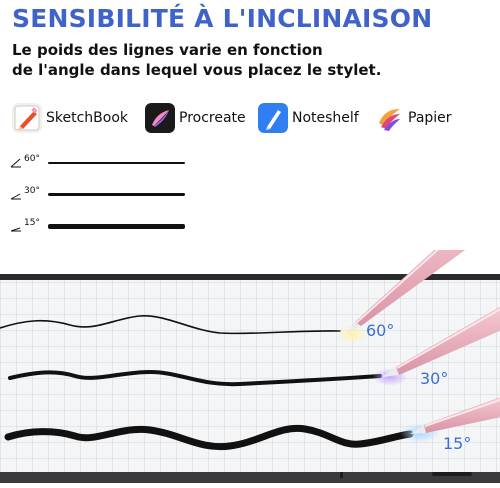 Image resolution: width=500 pixels, height=488 pixels. Describe the element at coordinates (222, 18) in the screenshot. I see `page-title: SENSIBILITÉ À L'INCLINAISON` at that location.